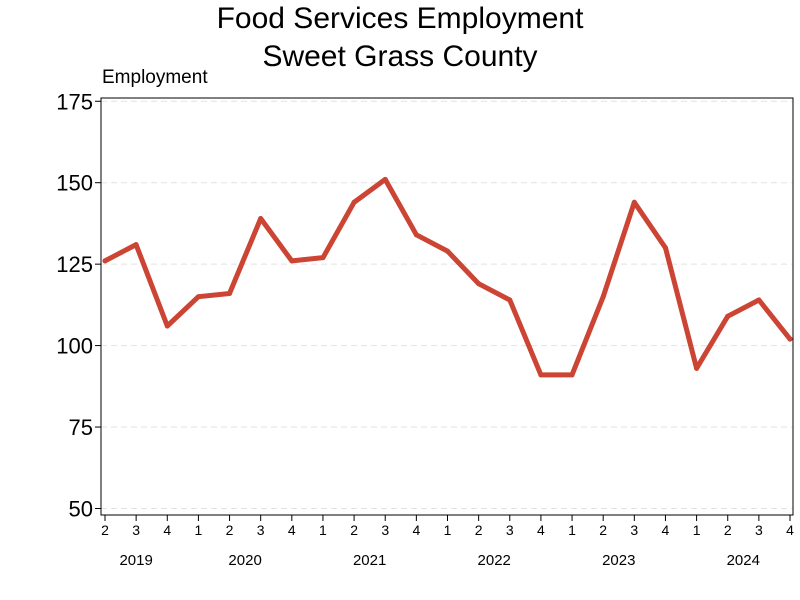 The height and width of the screenshot is (600, 800). What do you see at coordinates (369, 560) in the screenshot?
I see `year-label: 2021` at bounding box center [369, 560].